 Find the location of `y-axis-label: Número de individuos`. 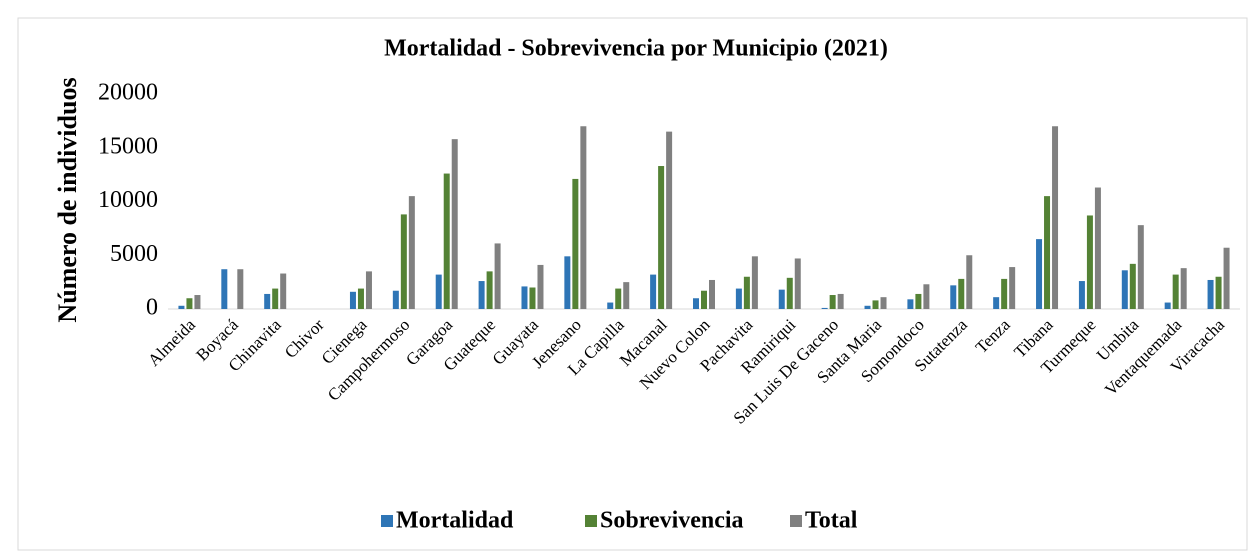

y-axis-label: Número de individuos is located at coordinates (67, 199).